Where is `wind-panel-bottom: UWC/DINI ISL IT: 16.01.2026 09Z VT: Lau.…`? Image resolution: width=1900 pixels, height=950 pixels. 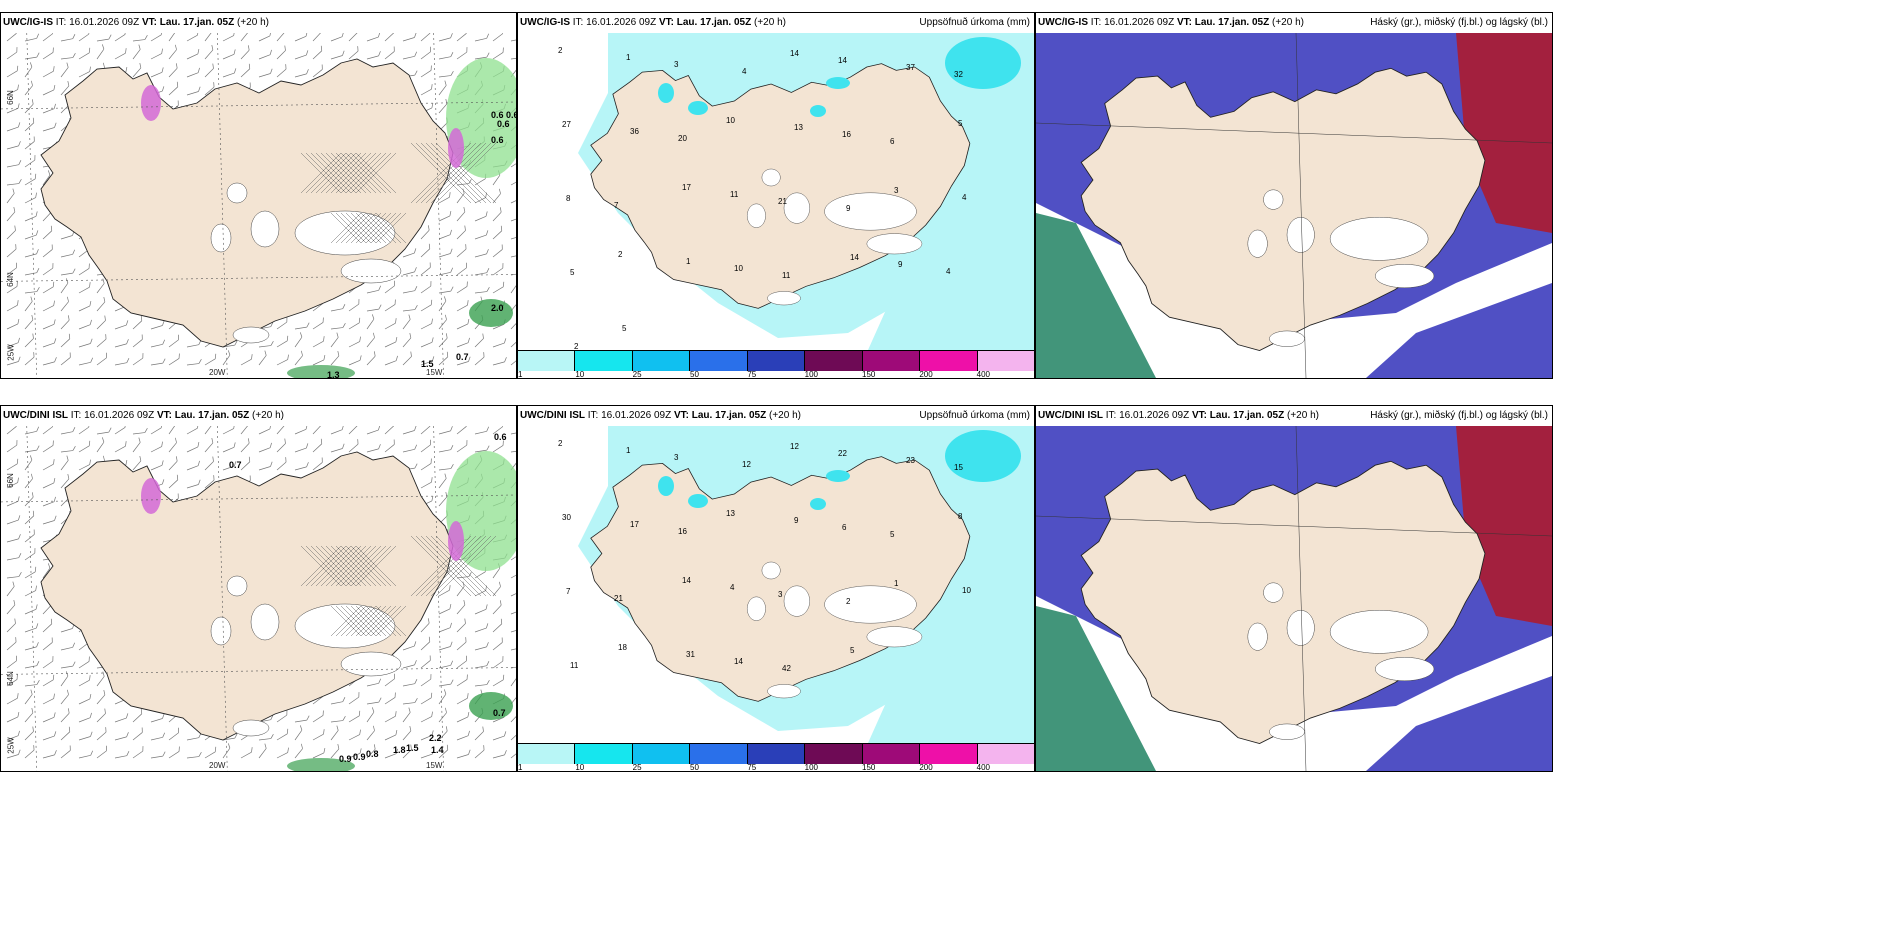 wind-panel-bottom: UWC/DINI ISL IT: 16.01.2026 09Z VT: Lau.… is located at coordinates (258, 588).